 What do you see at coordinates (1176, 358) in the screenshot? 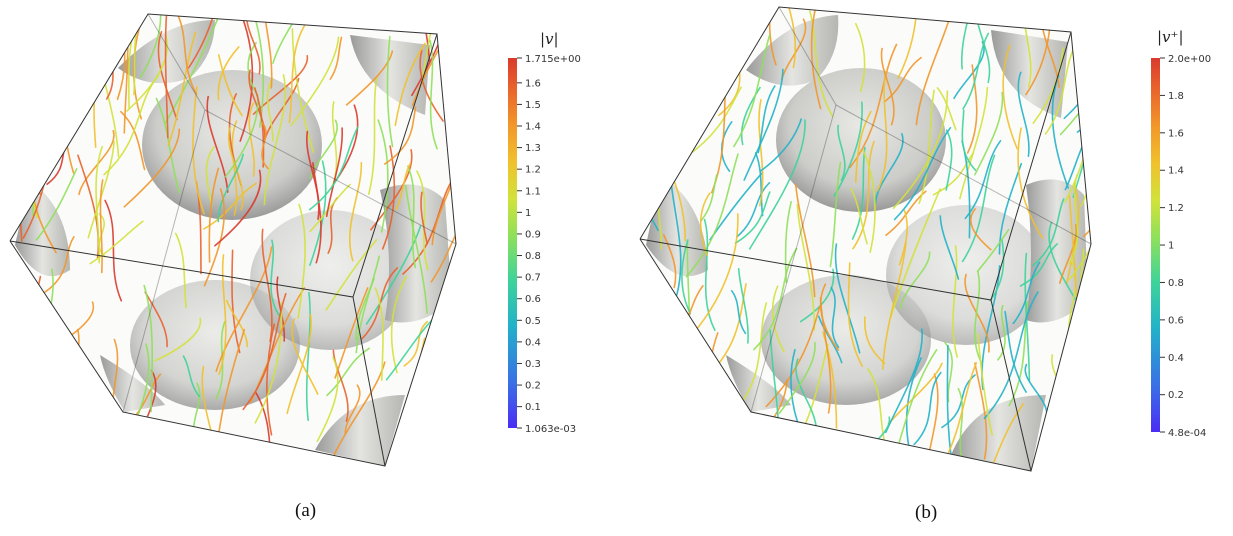
I see `colorbar-tick-label: 0.4` at bounding box center [1176, 358].